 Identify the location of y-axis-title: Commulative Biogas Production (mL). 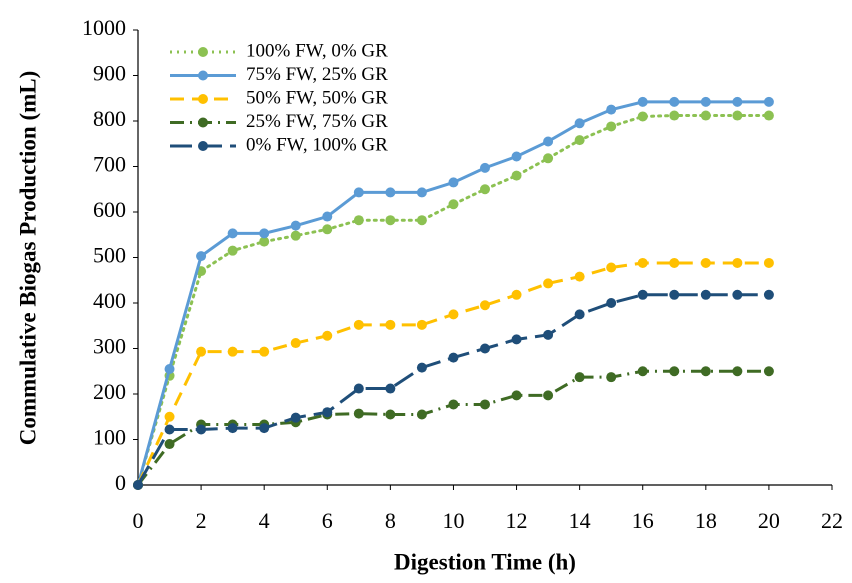
(27, 258).